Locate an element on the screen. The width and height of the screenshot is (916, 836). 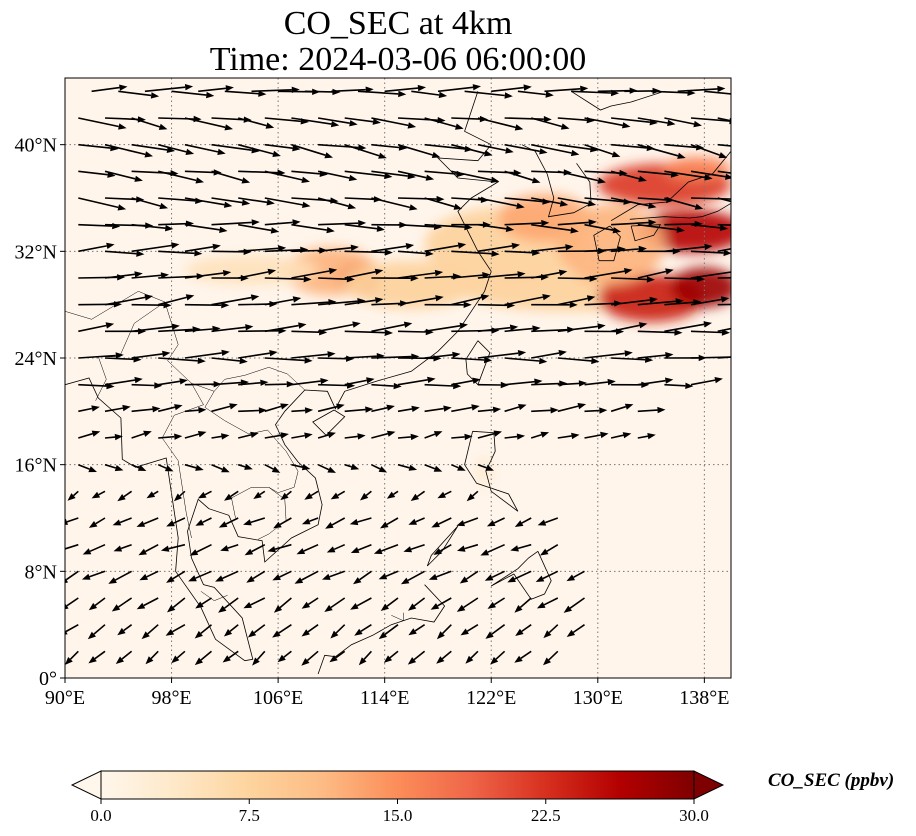
lat-tick-label: 0° is located at coordinates (48, 679).